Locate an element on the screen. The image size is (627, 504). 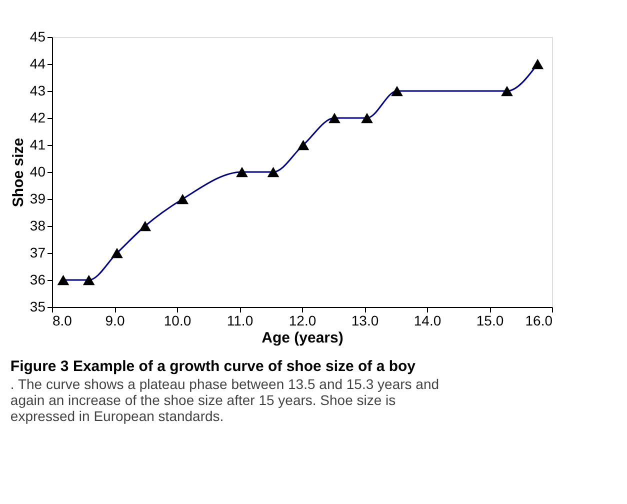
x-tick-label: 10.0 is located at coordinates (178, 320).